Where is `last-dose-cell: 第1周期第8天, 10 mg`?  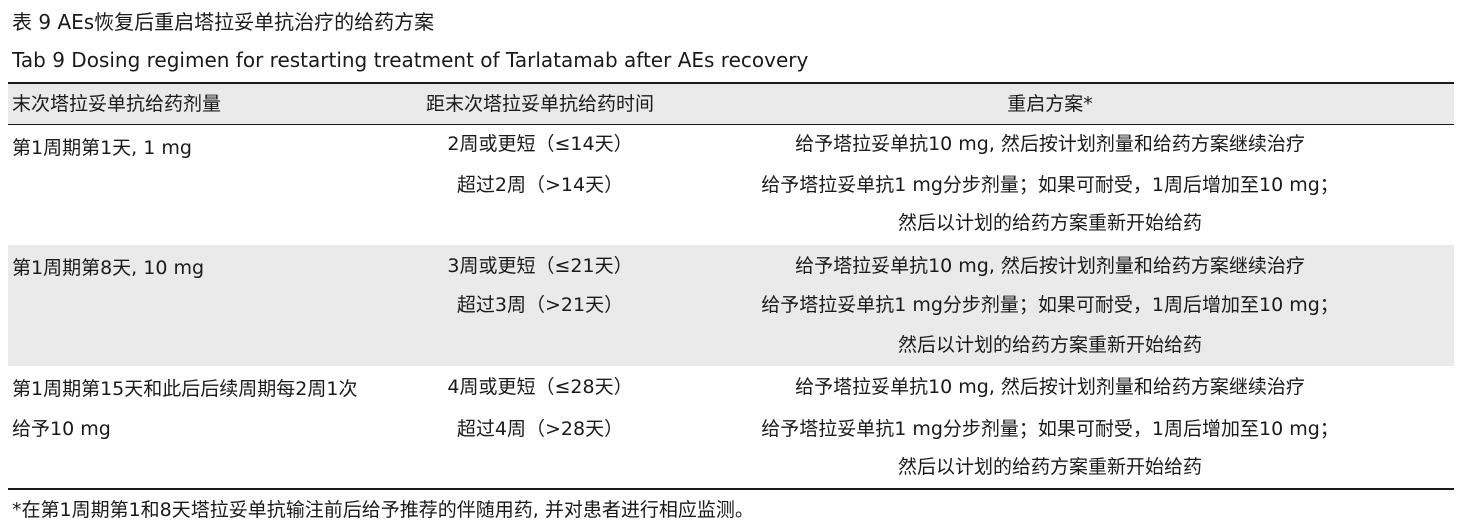 last-dose-cell: 第1周期第8天, 10 mg is located at coordinates (108, 268).